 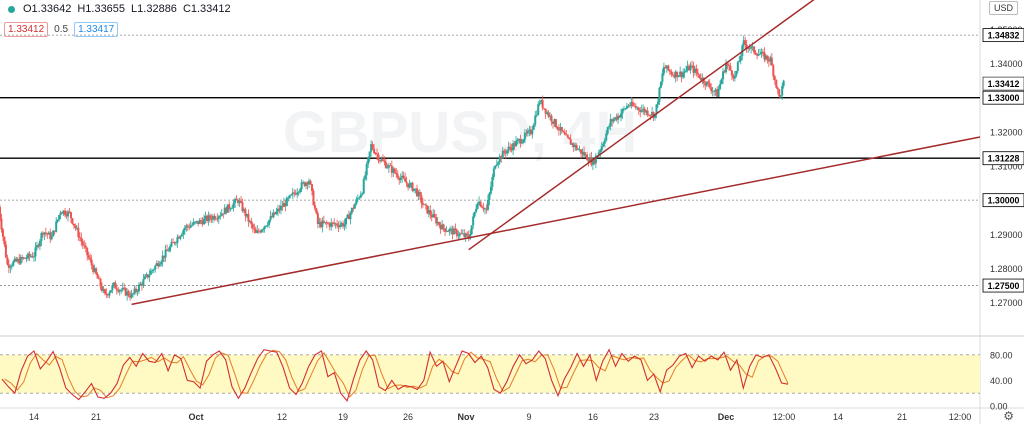 I want to click on time-tick-label: Nov, so click(x=465, y=417).